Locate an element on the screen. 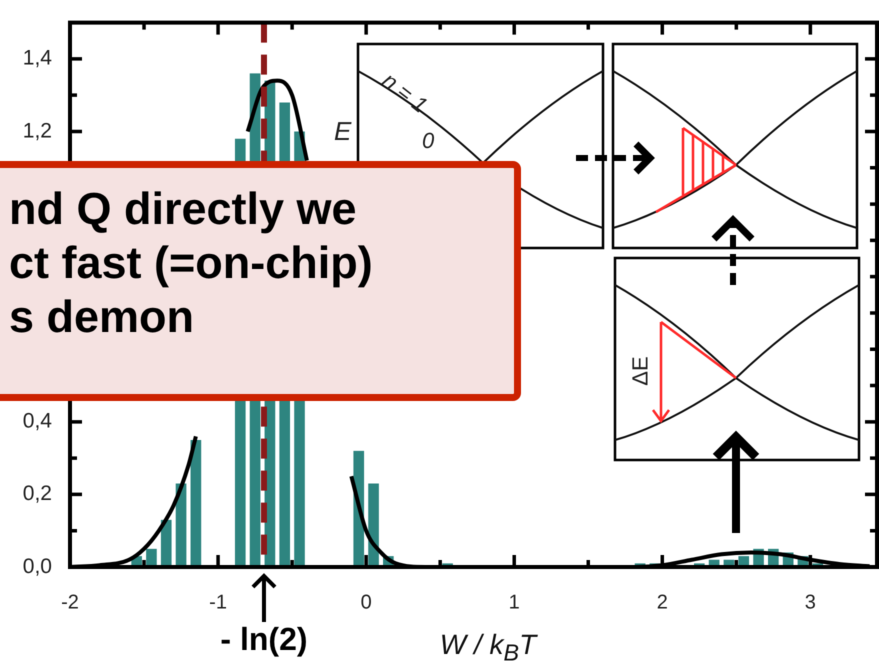  x-tick-label: -1 is located at coordinates (218, 603).